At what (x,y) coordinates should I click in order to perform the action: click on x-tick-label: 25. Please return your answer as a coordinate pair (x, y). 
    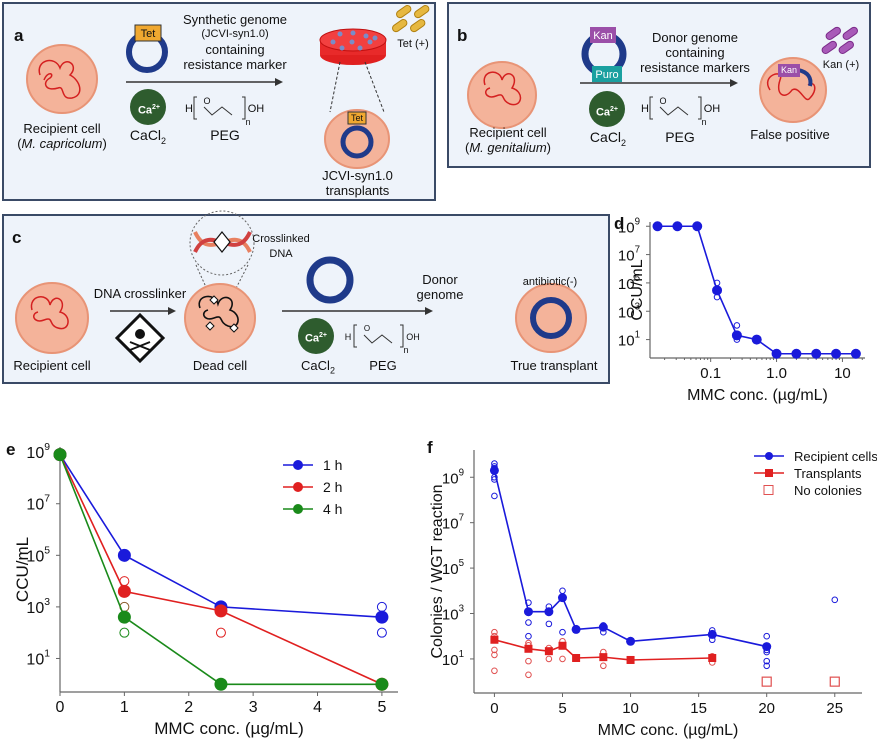
    Looking at the image, I should click on (834, 708).